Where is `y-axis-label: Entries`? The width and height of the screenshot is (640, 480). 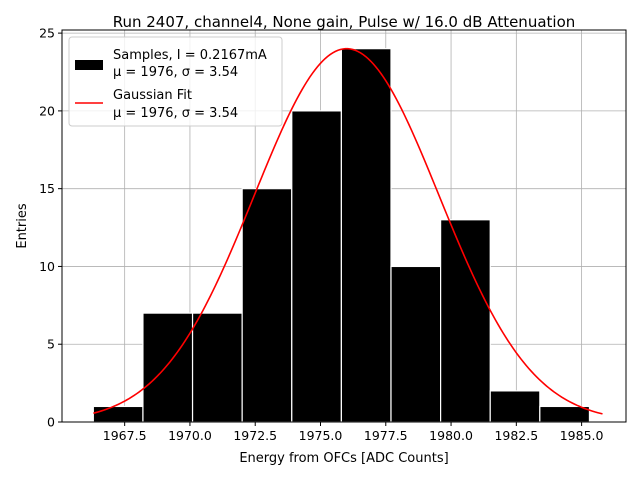 y-axis-label: Entries is located at coordinates (22, 226).